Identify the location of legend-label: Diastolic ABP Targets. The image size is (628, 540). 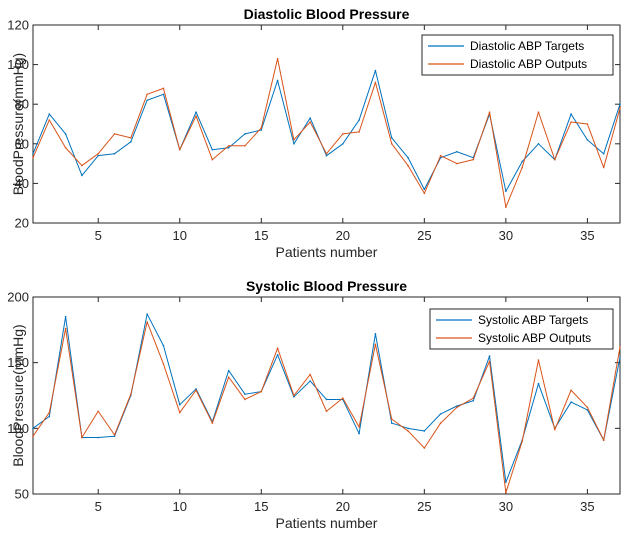
(527, 46).